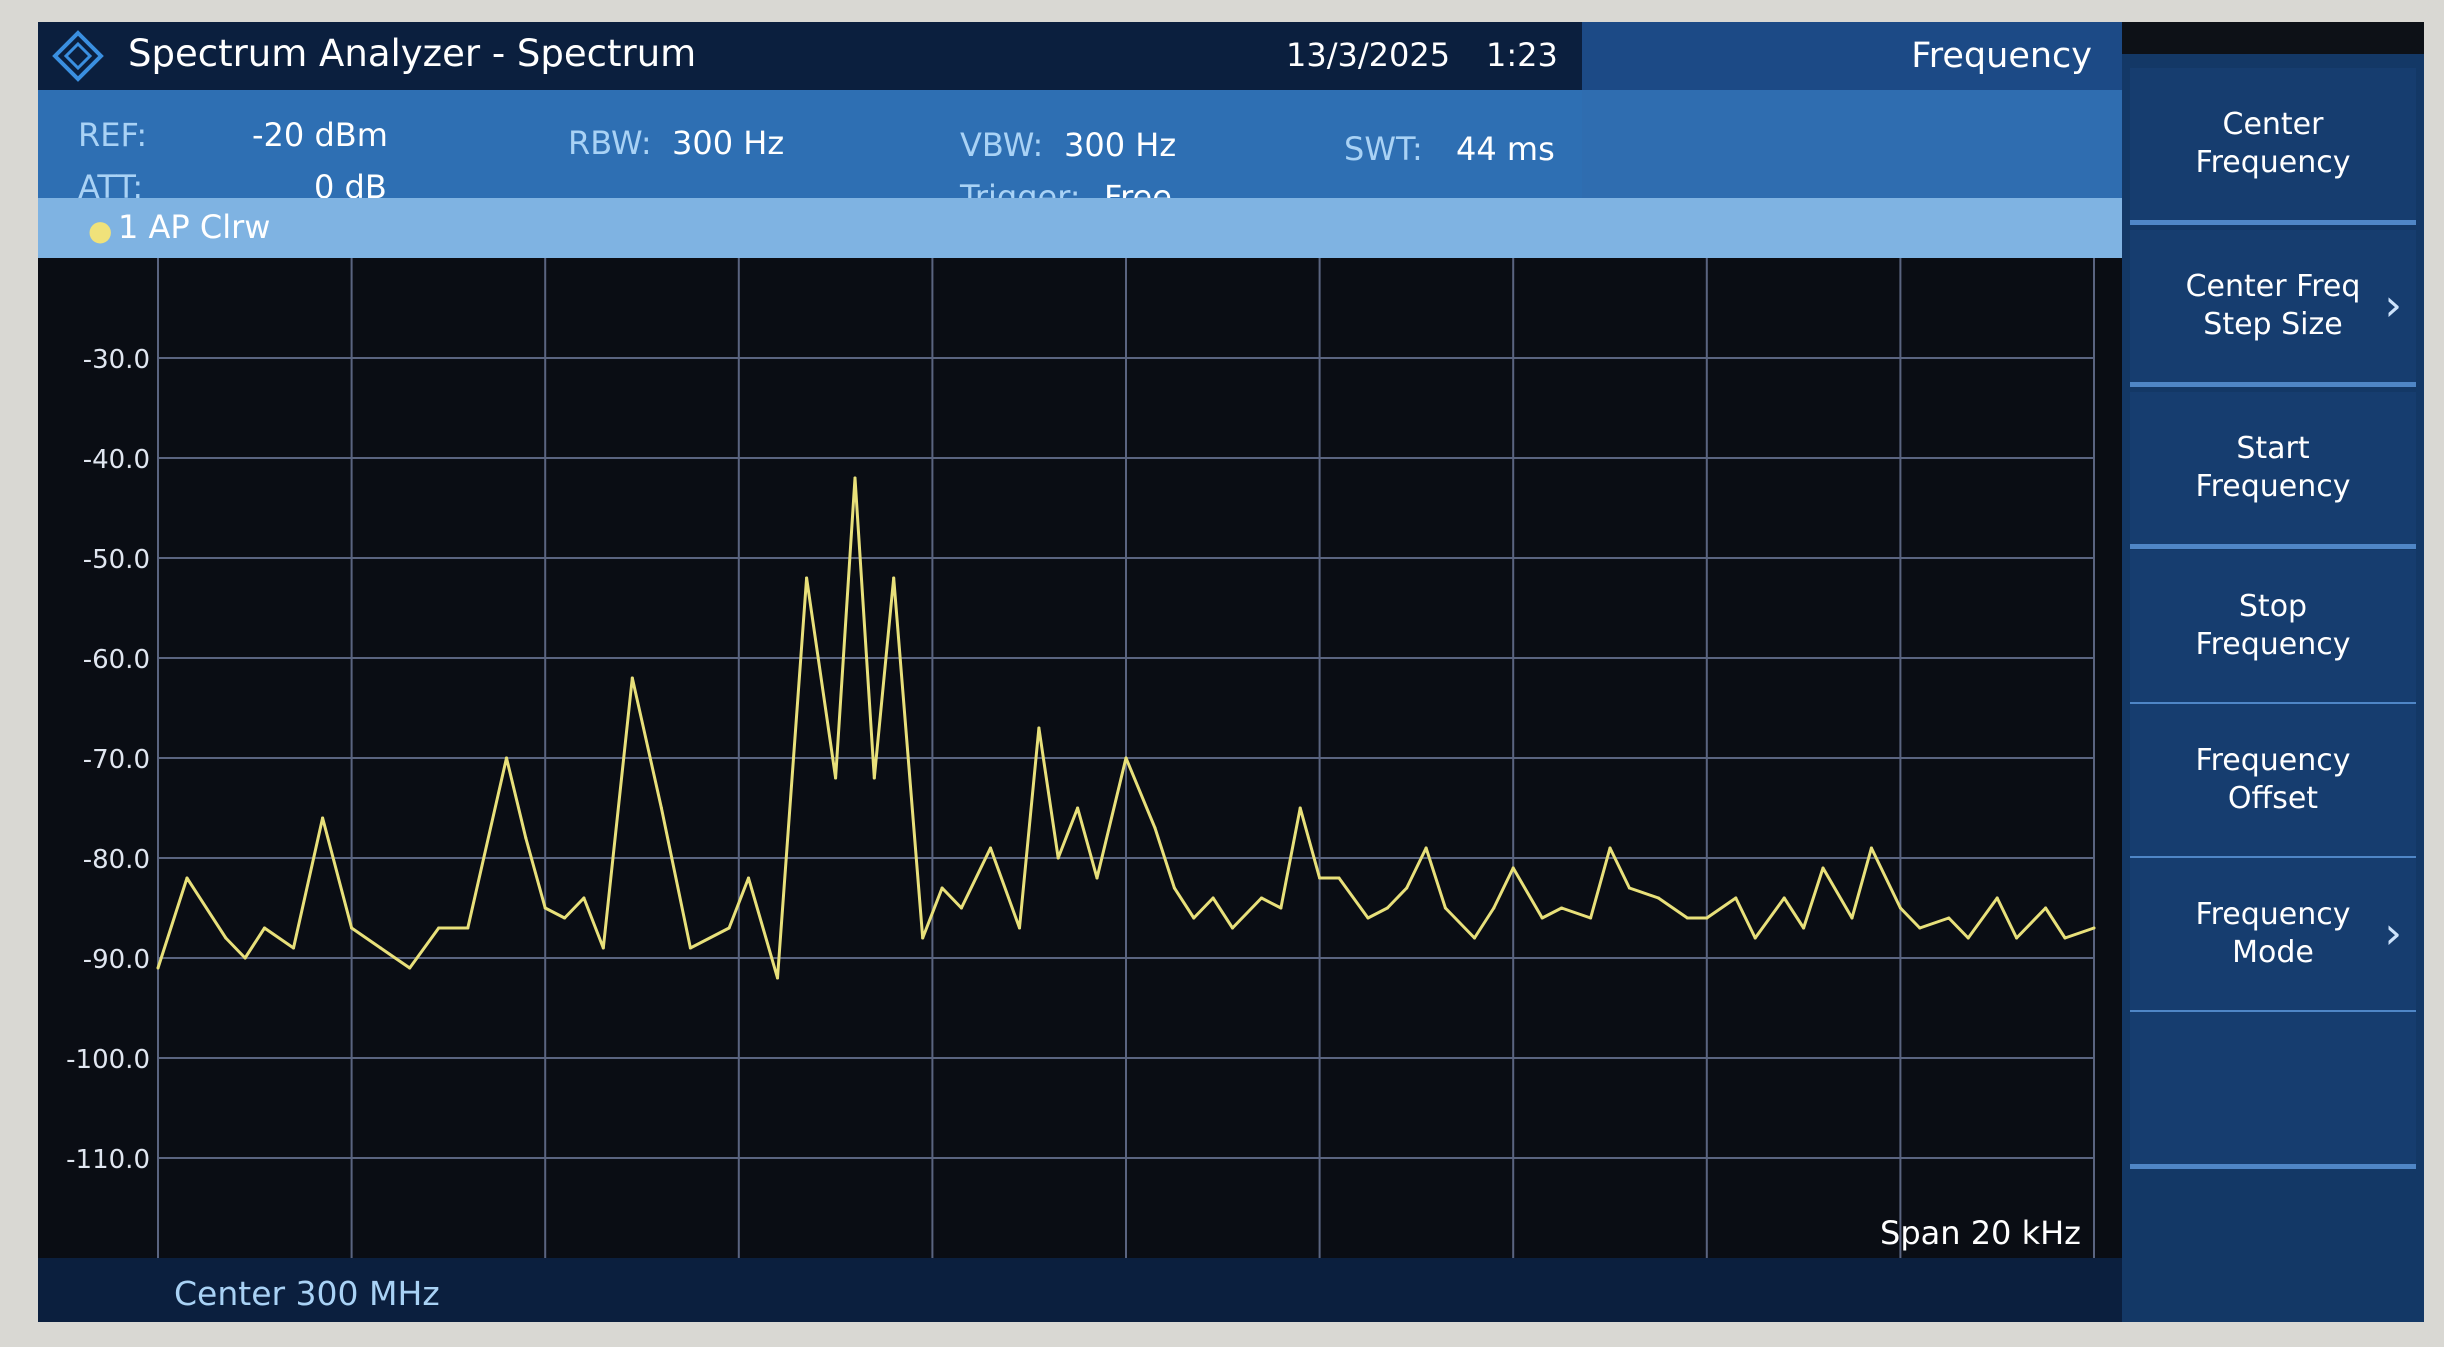 The width and height of the screenshot is (2444, 1347). What do you see at coordinates (116, 460) in the screenshot?
I see `y-tick-label: -40.0` at bounding box center [116, 460].